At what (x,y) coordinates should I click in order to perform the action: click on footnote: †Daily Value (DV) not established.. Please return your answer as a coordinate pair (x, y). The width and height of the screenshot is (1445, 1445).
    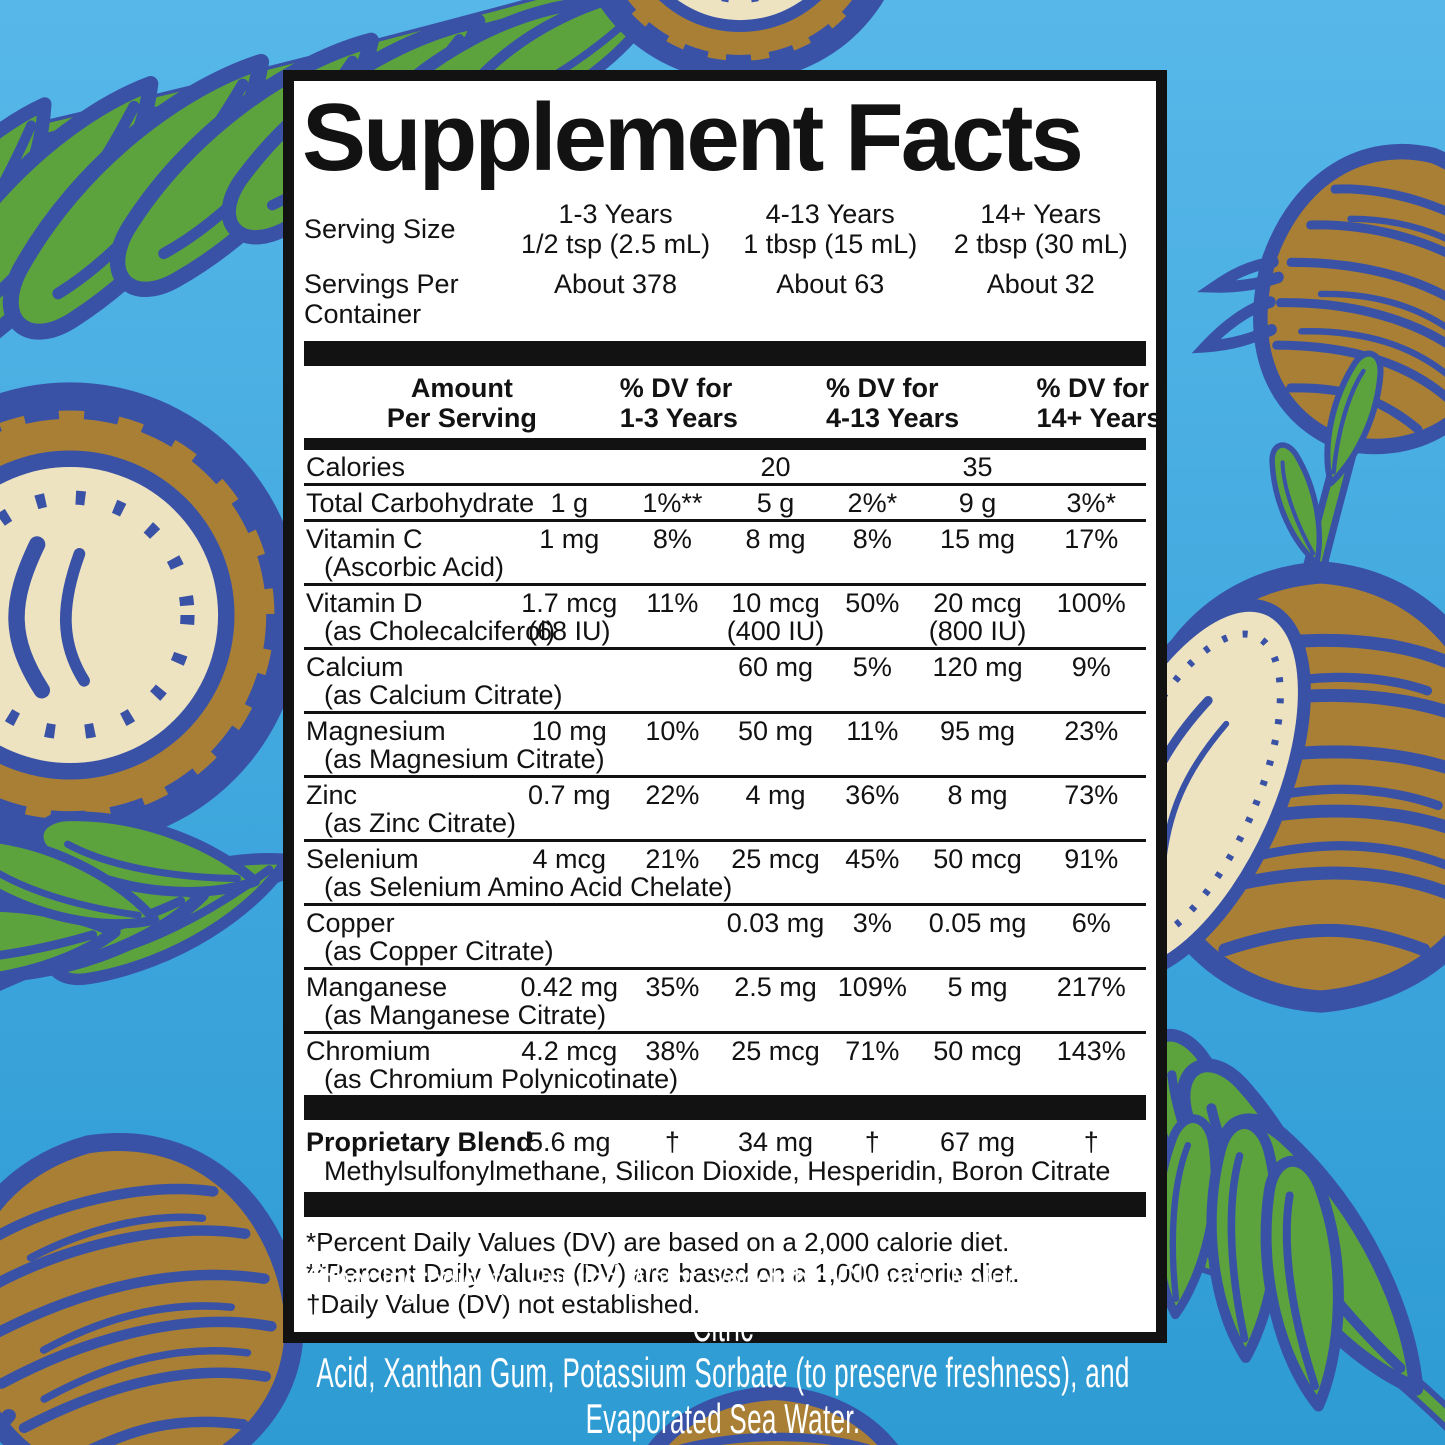
    Looking at the image, I should click on (503, 1303).